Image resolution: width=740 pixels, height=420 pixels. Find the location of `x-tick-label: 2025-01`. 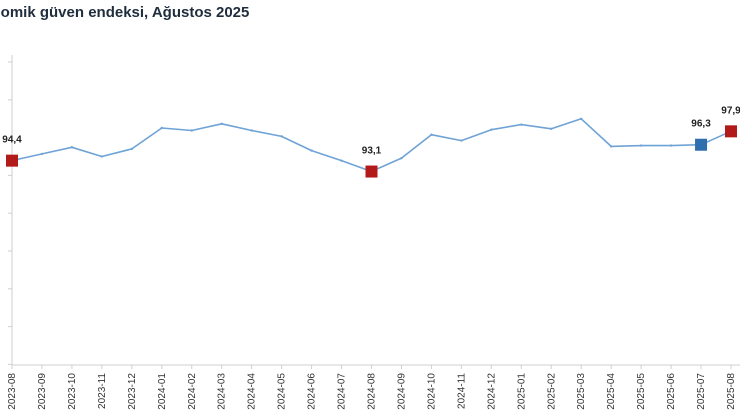

x-tick-label: 2025-01 is located at coordinates (521, 391).